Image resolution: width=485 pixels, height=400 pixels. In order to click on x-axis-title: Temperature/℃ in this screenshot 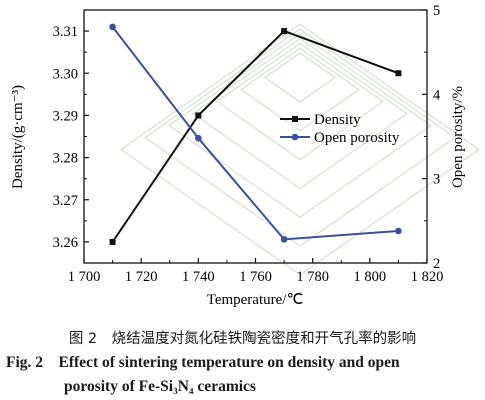, I will do `click(255, 300)`.